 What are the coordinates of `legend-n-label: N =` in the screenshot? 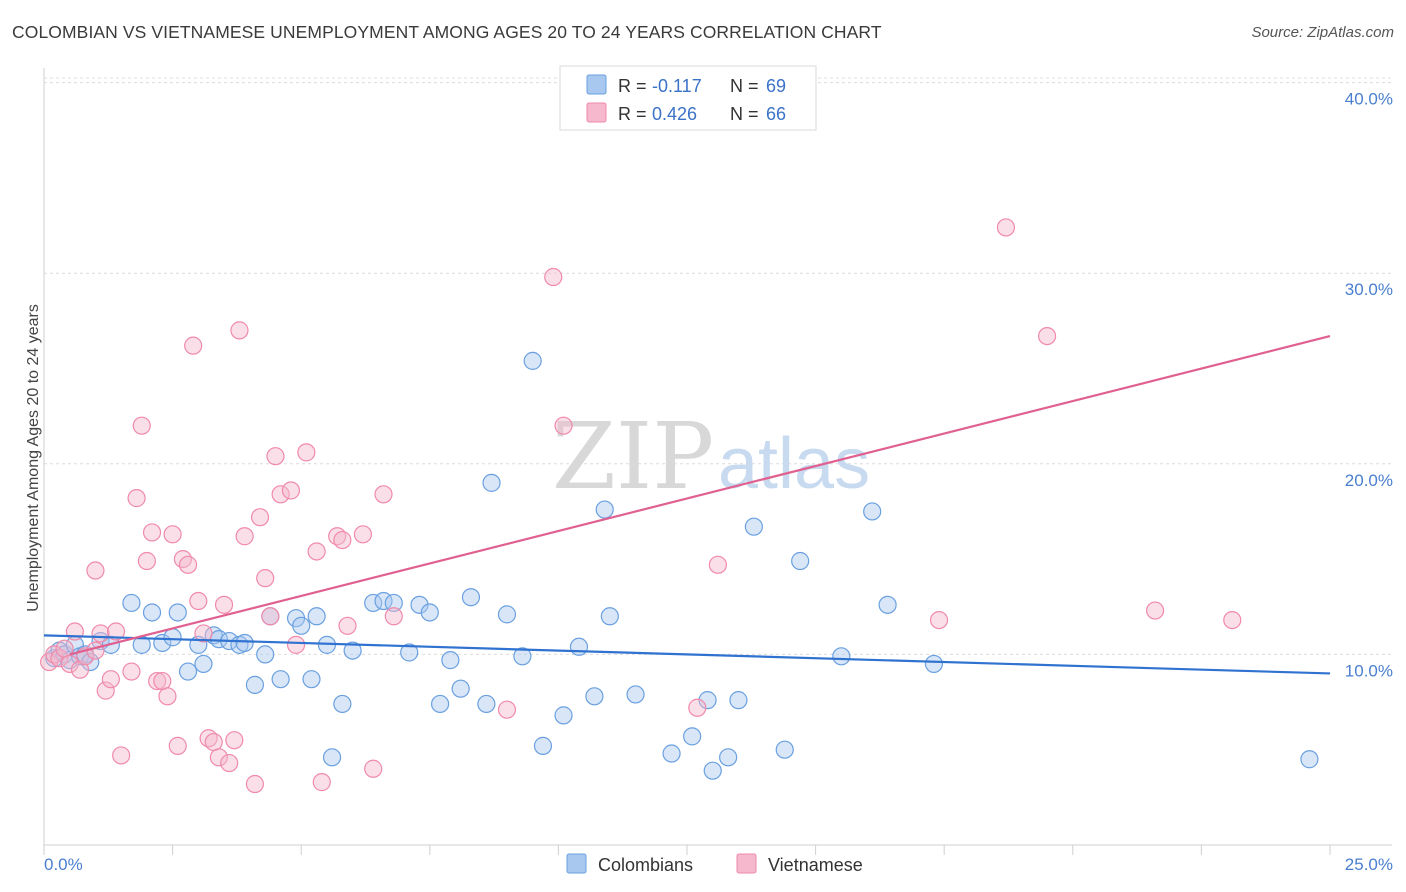 It's located at (747, 114).